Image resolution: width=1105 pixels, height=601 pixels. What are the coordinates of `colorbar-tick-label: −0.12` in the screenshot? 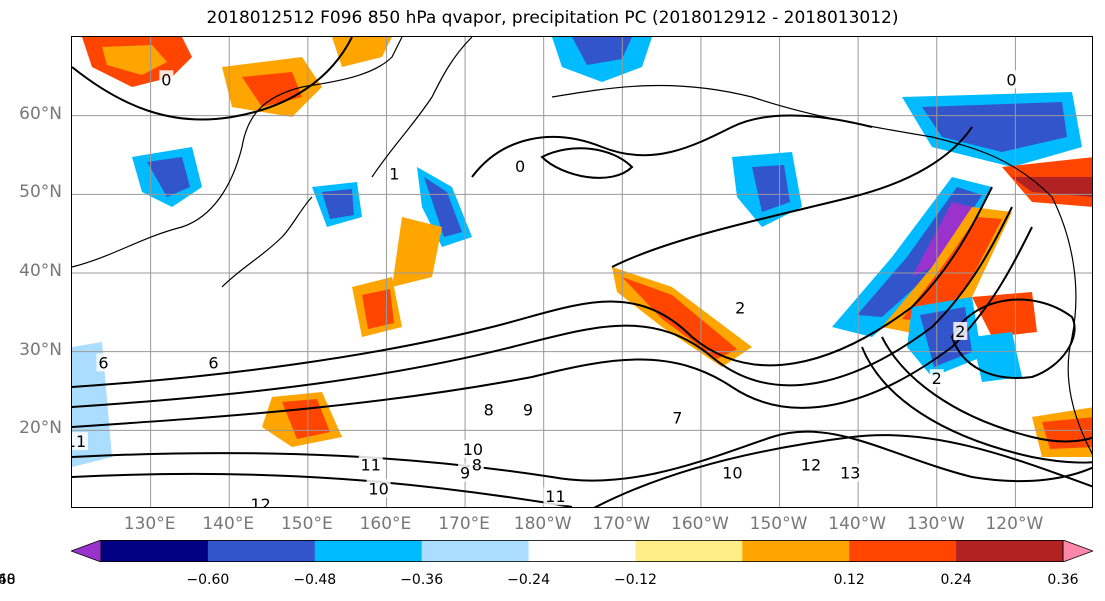 It's located at (635, 580).